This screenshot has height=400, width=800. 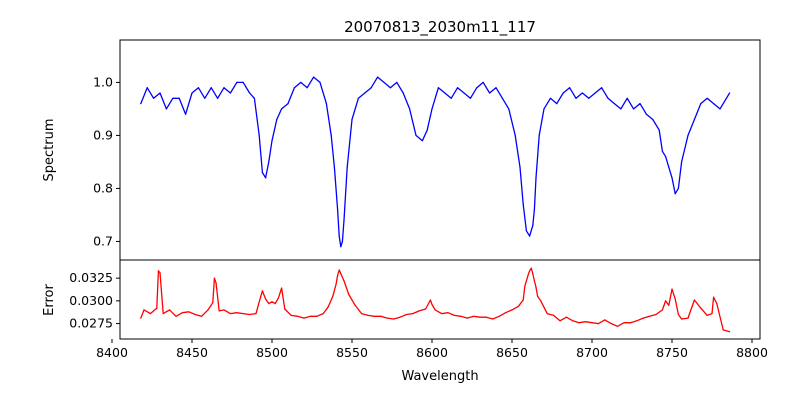 What do you see at coordinates (103, 134) in the screenshot?
I see `spectrum-y-tick-label: 0.9` at bounding box center [103, 134].